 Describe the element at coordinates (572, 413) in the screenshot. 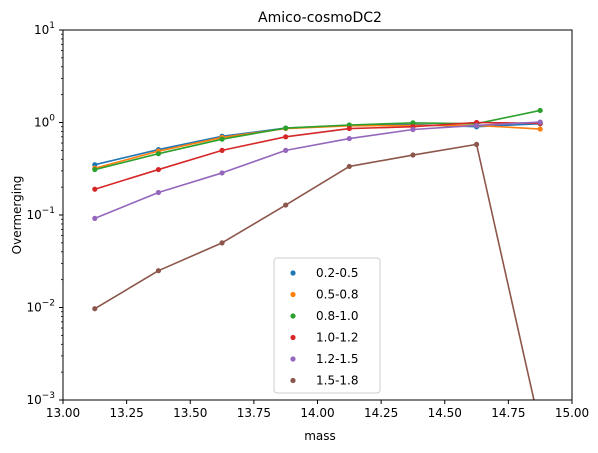

I see `x-tick-label-8: 15.00` at that location.